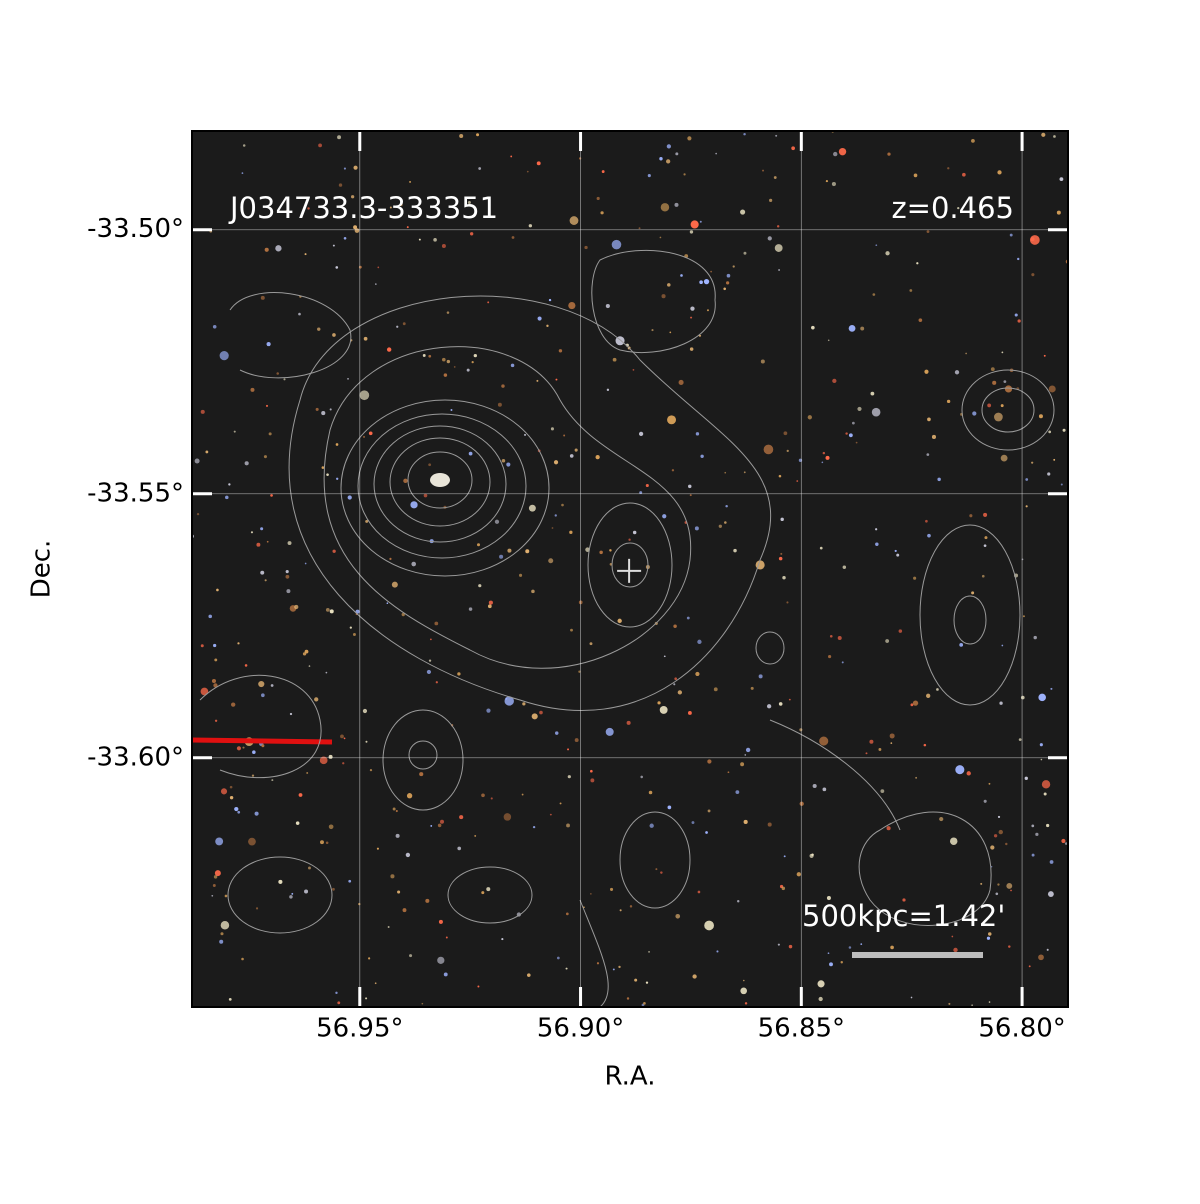 The height and width of the screenshot is (1204, 1200). I want to click on center-marker, so click(629, 570).